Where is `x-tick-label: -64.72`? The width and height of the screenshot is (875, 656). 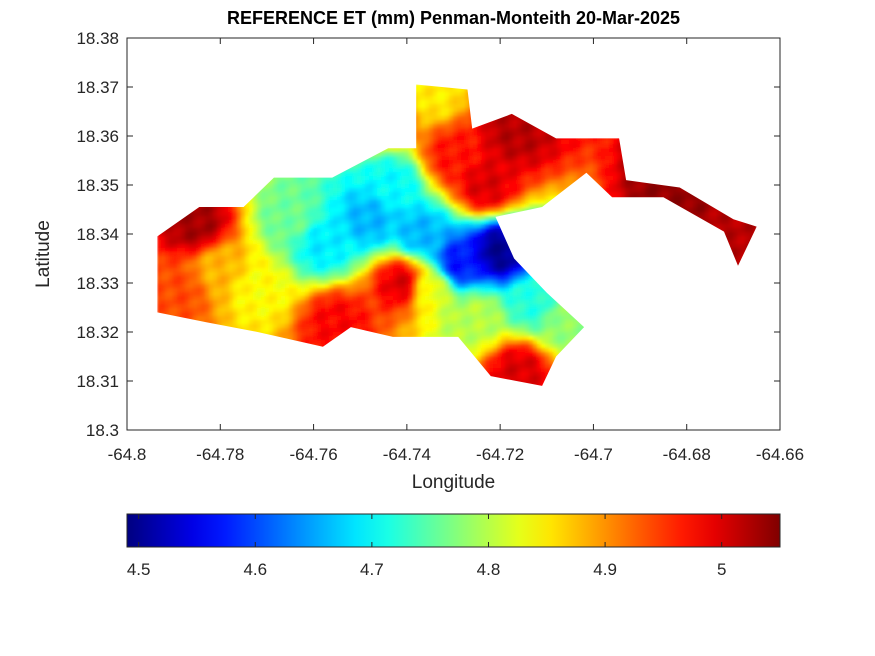 x-tick-label: -64.72 is located at coordinates (500, 454).